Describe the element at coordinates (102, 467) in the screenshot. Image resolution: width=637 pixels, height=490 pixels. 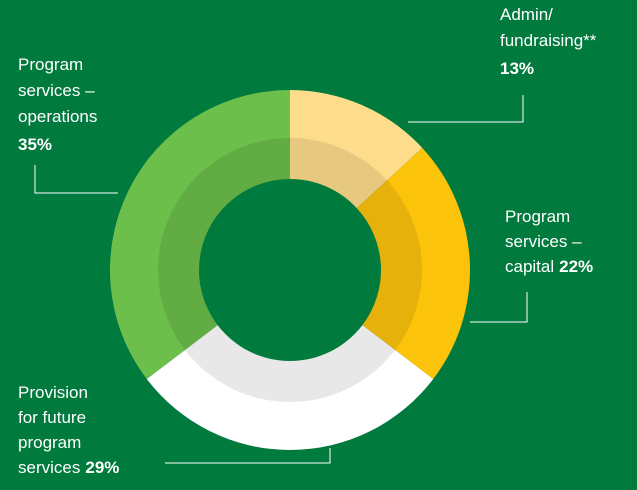
I see `value-label: 29%` at that location.